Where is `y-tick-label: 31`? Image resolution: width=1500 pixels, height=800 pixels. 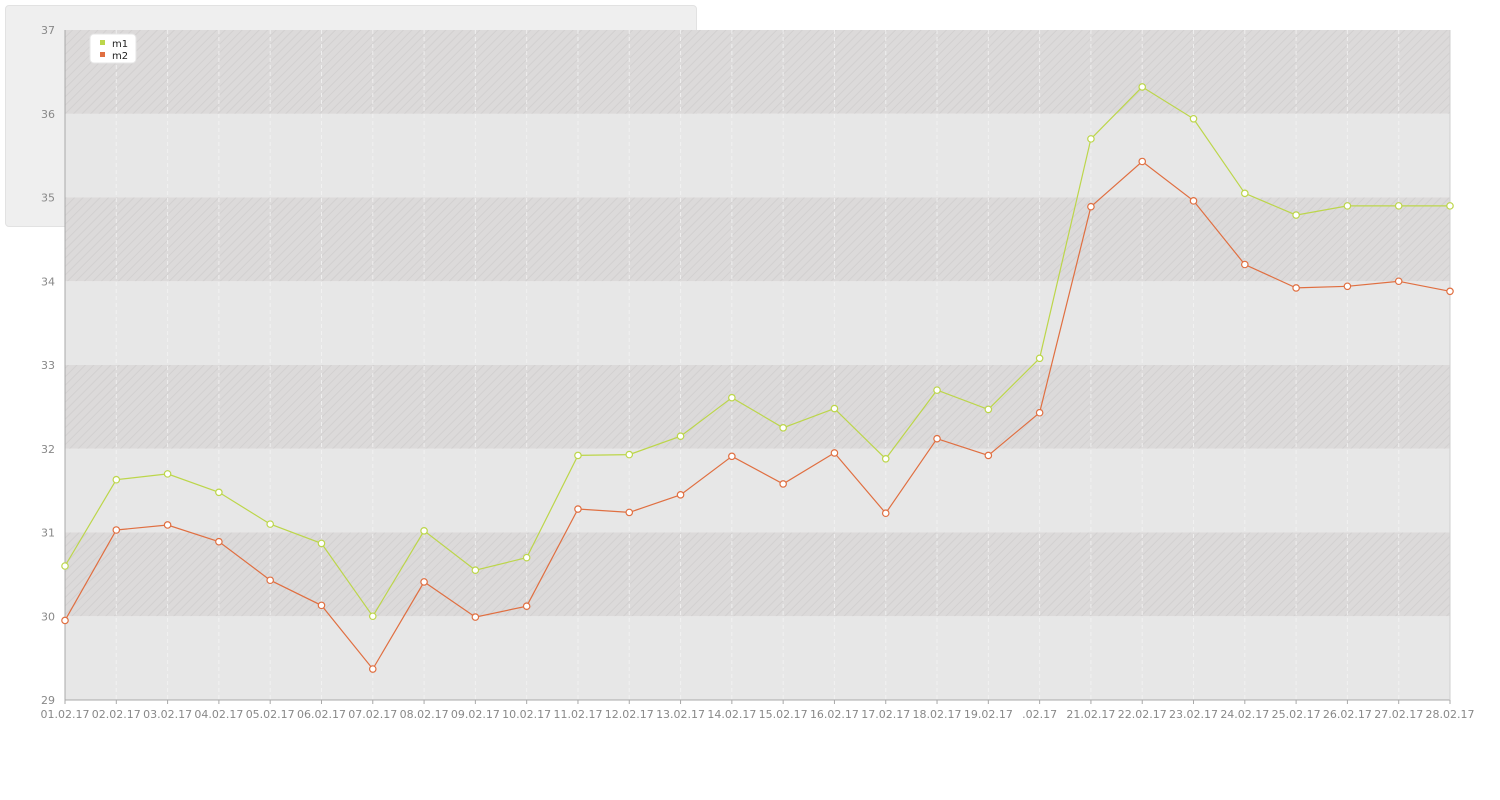 y-tick-label: 31 is located at coordinates (48, 533).